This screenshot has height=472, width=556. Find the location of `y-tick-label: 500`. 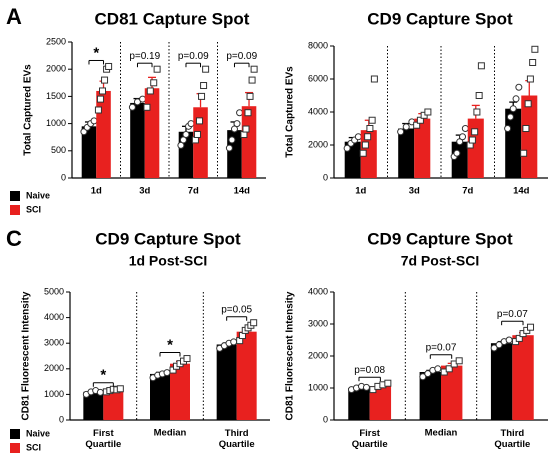

y-tick-label: 500 is located at coordinates (58, 150).